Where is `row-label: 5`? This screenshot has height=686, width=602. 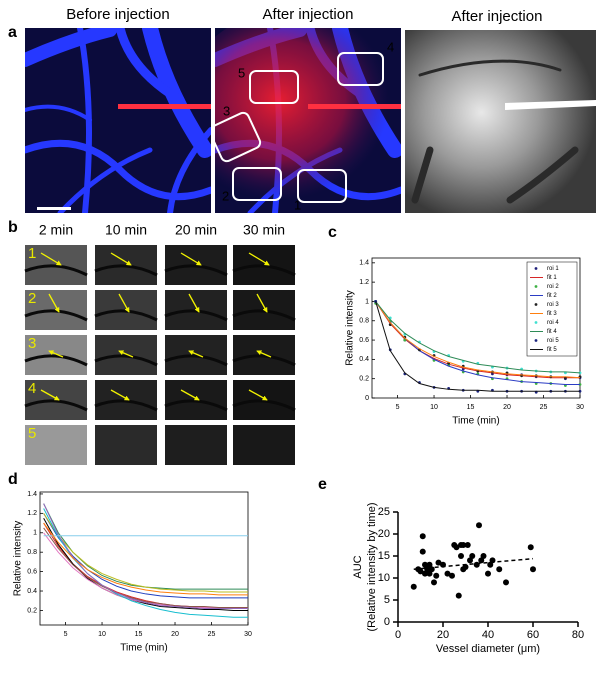 row-label: 5 is located at coordinates (32, 433).